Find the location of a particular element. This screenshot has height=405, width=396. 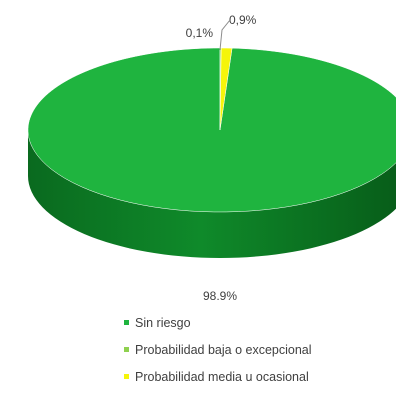

leader-line is located at coordinates (225, 35).